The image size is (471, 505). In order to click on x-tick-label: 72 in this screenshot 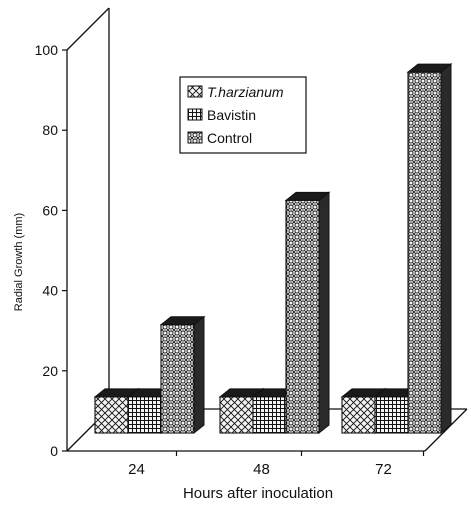, I will do `click(383, 469)`.